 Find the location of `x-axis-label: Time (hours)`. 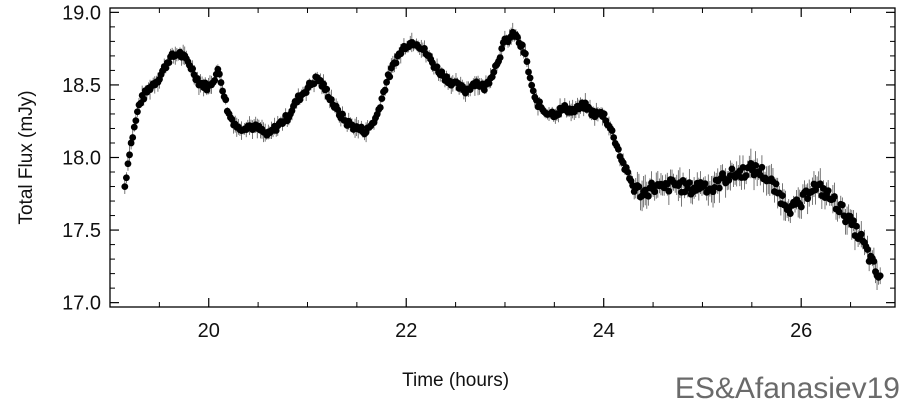

x-axis-label: Time (hours) is located at coordinates (455, 380).